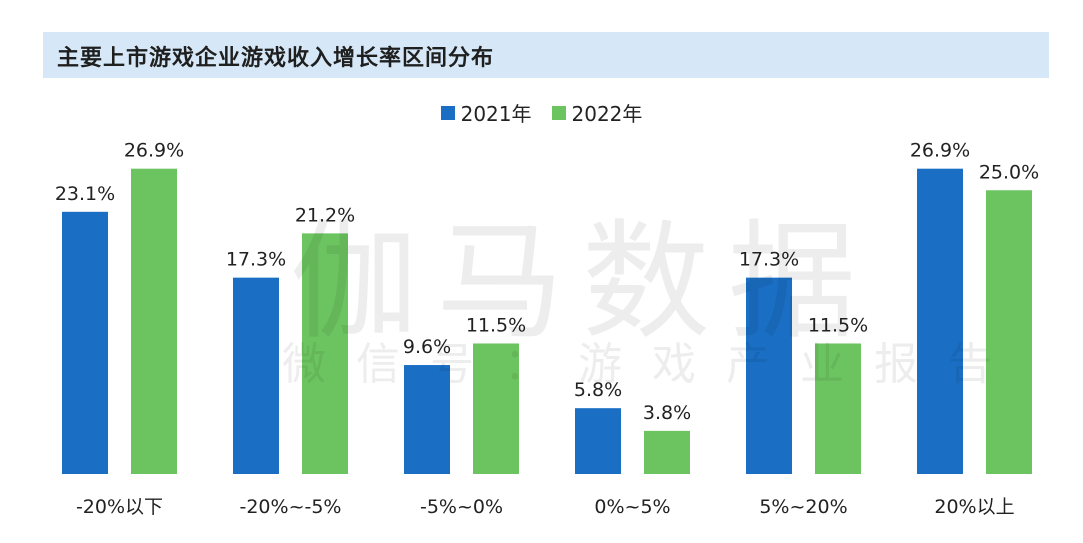 This screenshot has width=1083, height=543. What do you see at coordinates (974, 507) in the screenshot?
I see `category-label-5: 20%以上` at bounding box center [974, 507].